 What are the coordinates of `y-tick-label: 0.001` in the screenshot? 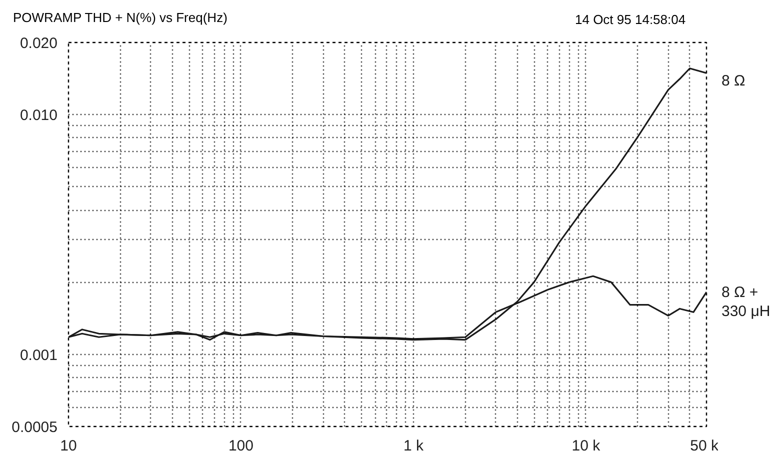 It's located at (39, 355).